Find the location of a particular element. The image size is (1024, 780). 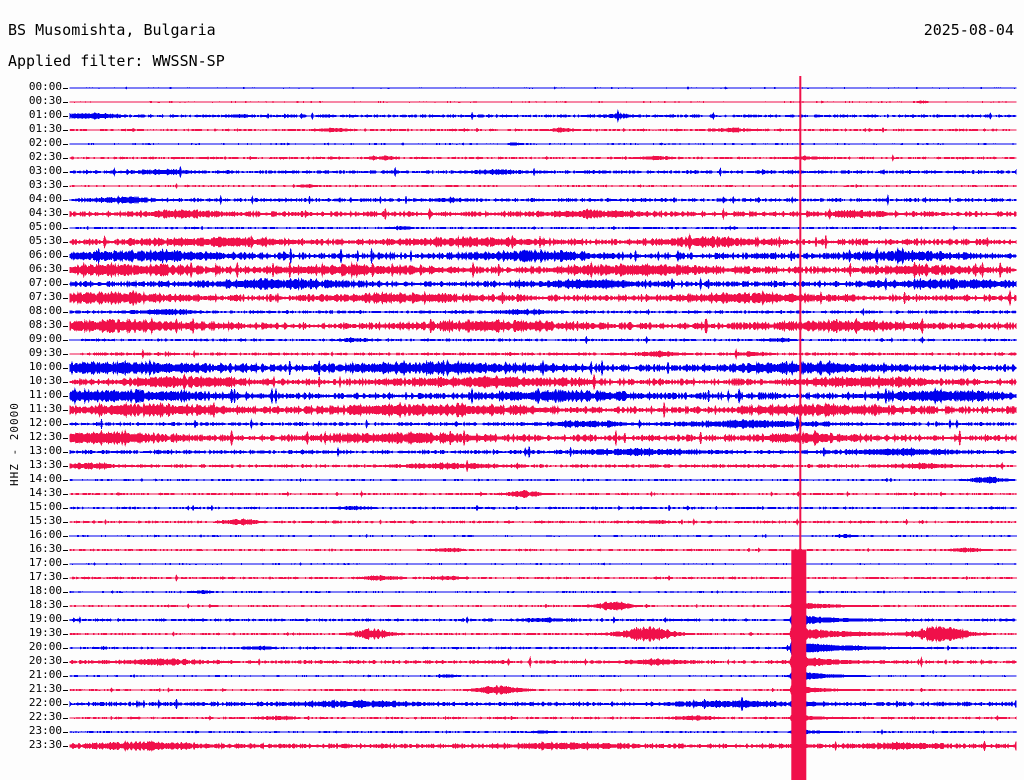

event-saturated-core is located at coordinates (799, 665).